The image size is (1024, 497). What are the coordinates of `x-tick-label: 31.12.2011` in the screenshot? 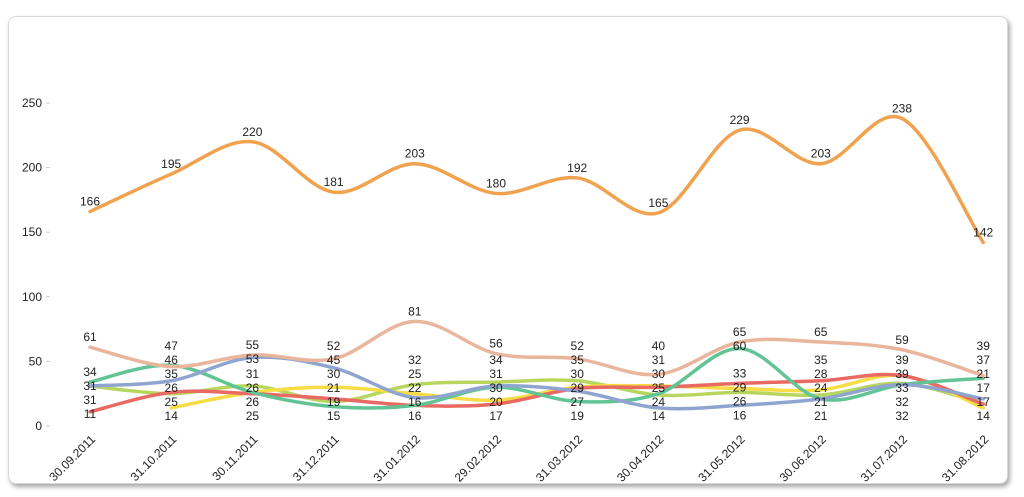 It's located at (316, 458).